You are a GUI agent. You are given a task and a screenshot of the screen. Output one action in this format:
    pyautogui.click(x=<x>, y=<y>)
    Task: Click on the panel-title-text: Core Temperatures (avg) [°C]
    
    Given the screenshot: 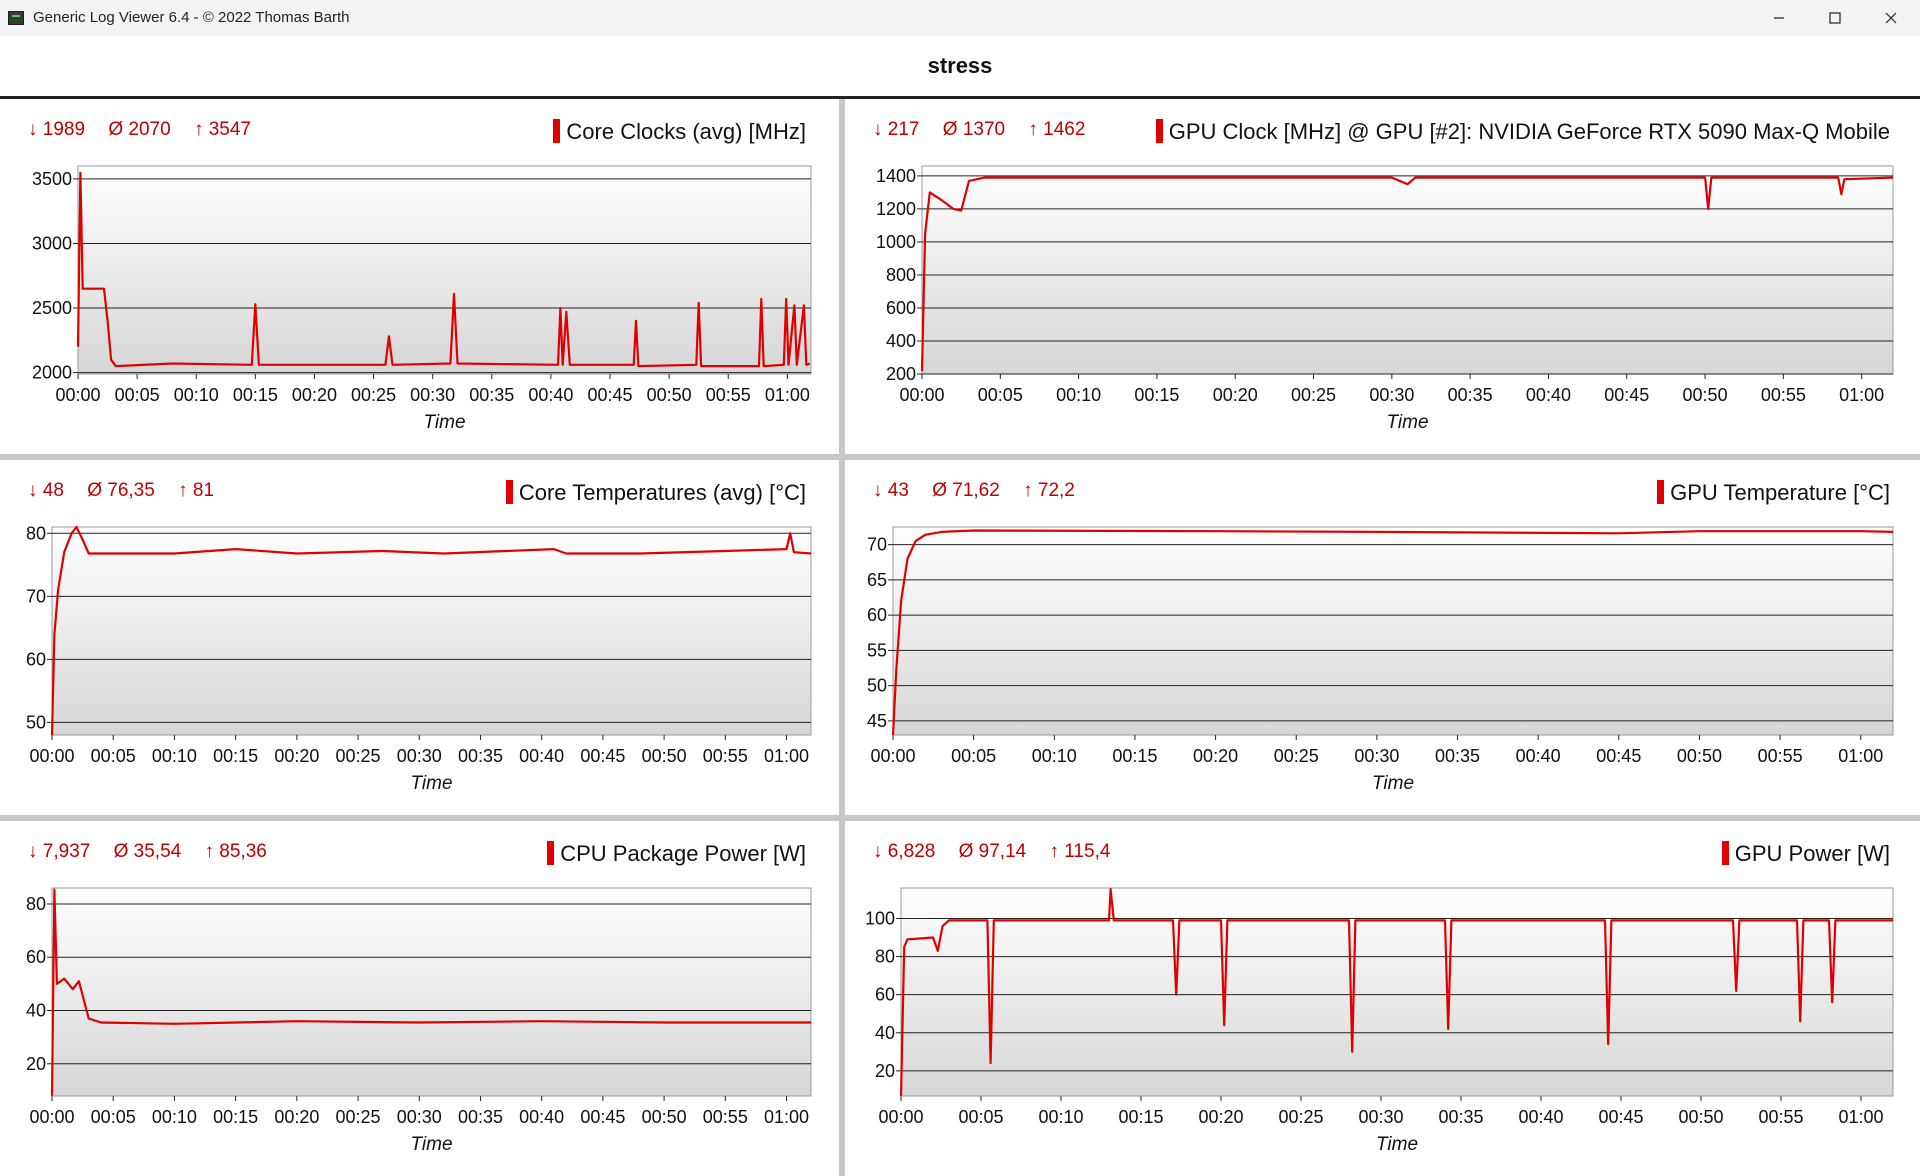 What is the action you would take?
    pyautogui.click(x=662, y=492)
    